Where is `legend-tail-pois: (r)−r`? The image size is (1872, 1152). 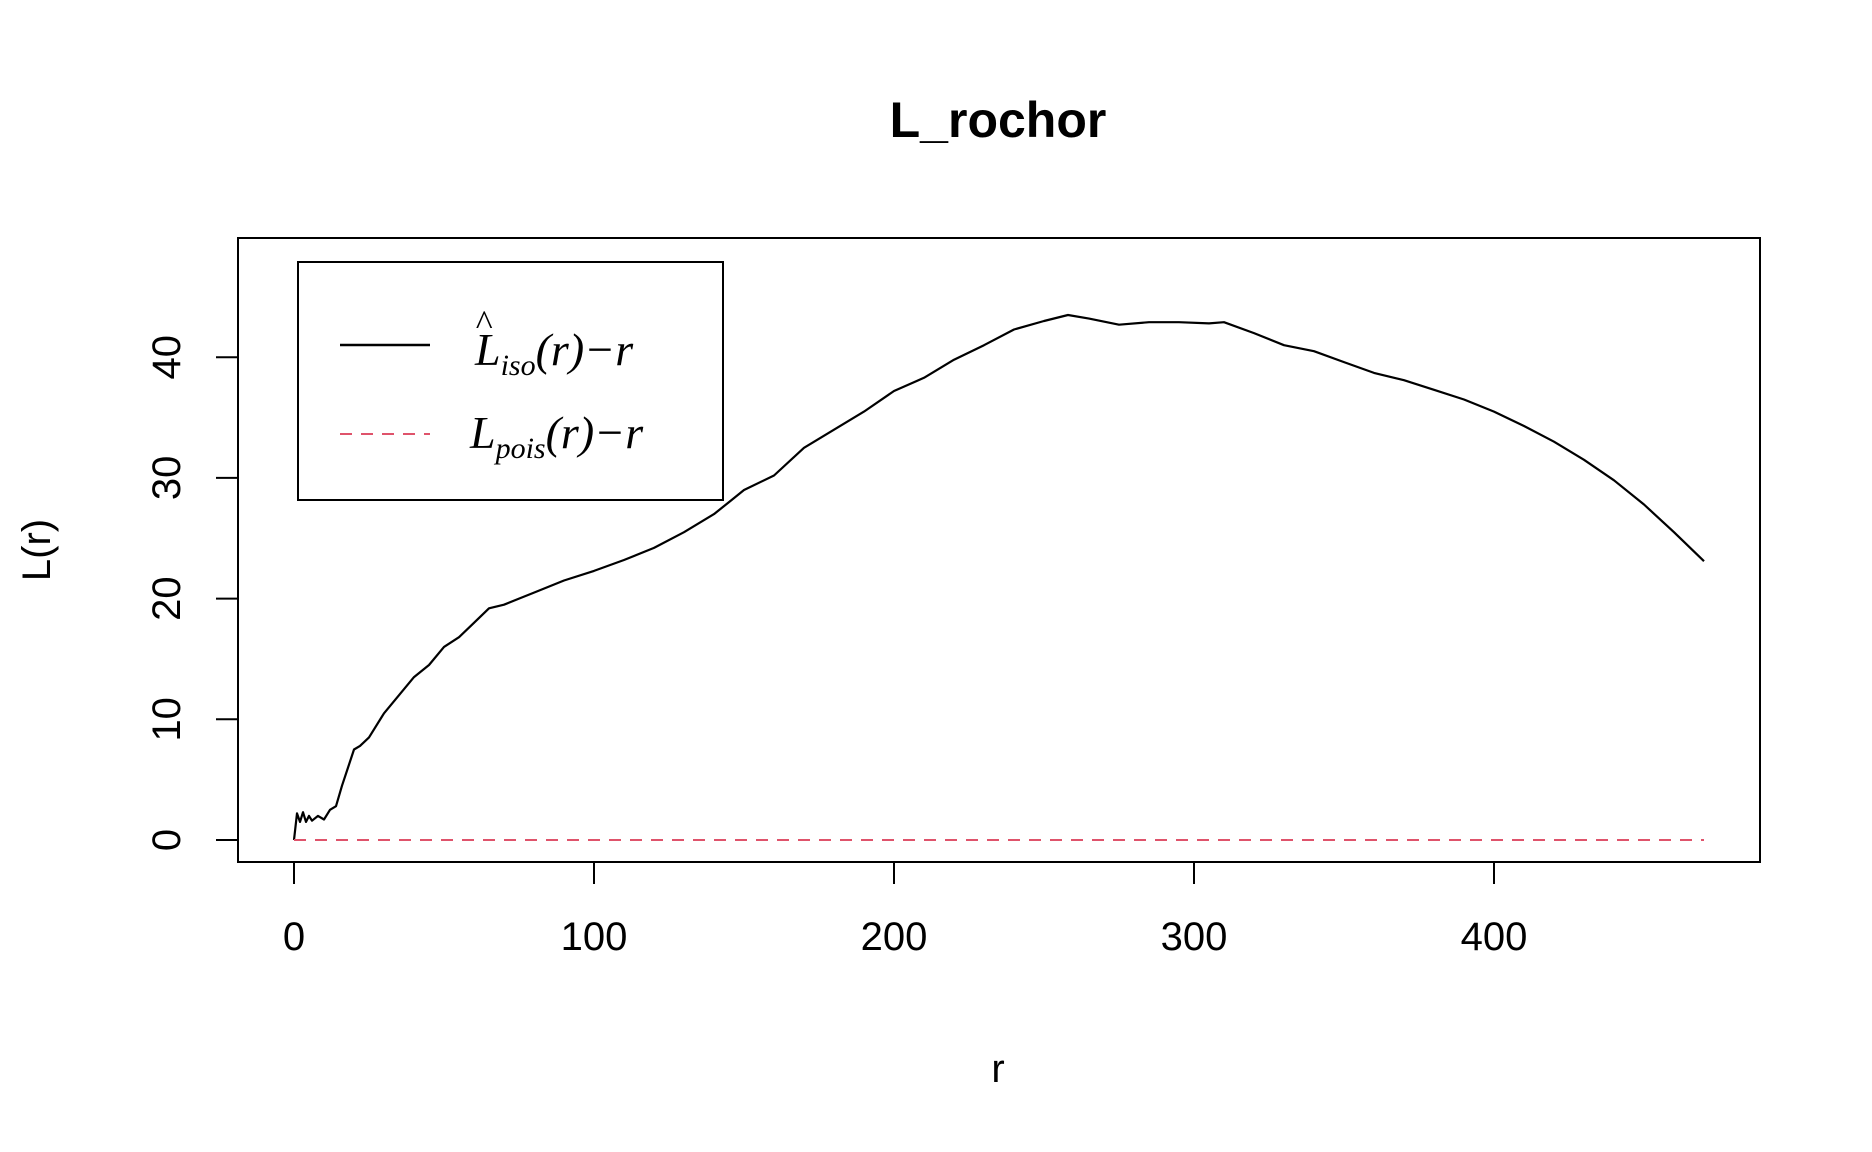
legend-tail-pois: (r)−r is located at coordinates (595, 432).